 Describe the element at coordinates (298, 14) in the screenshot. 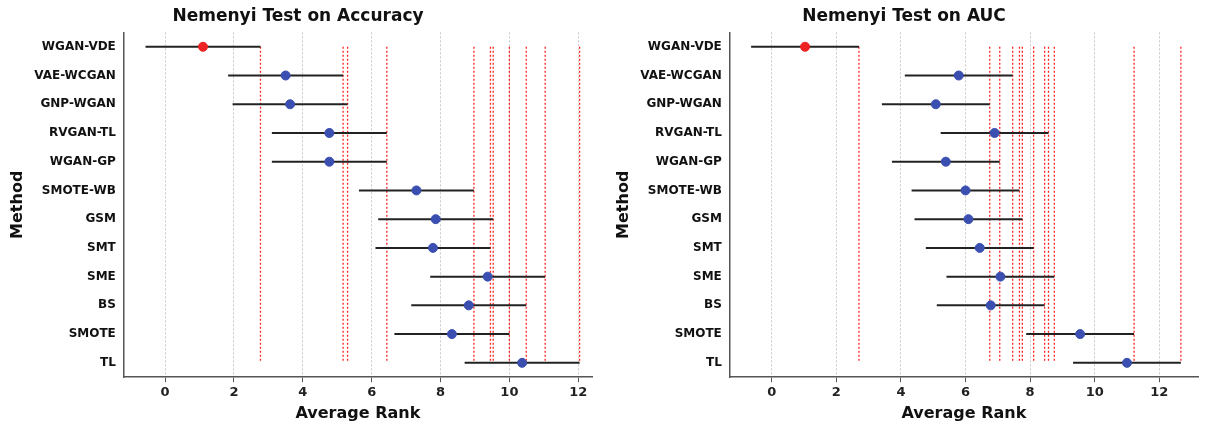

I see `chart-title: Nemenyi Test on Accuracy` at that location.